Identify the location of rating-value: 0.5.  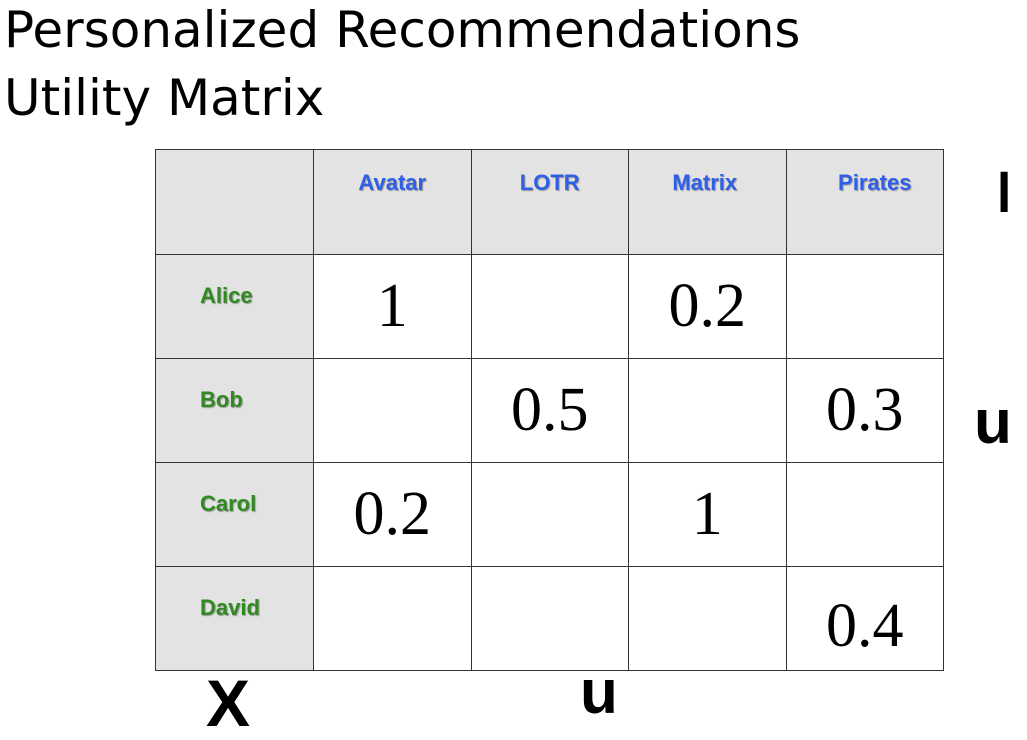
(550, 410).